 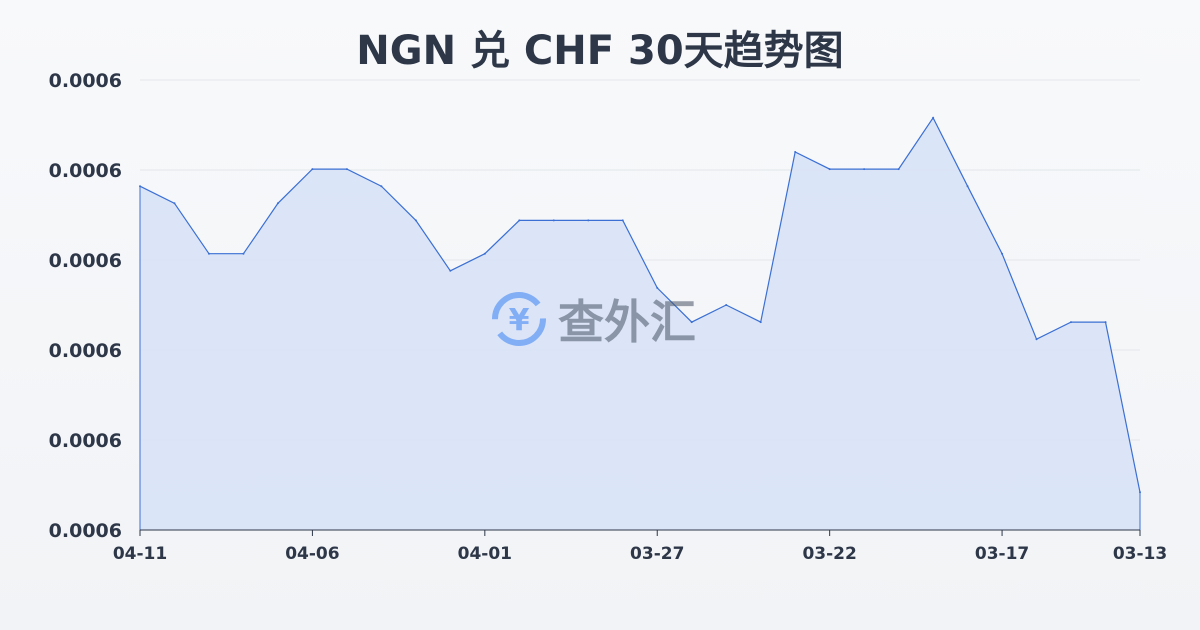 I want to click on watermark: ¥ 查外汇, so click(x=592, y=319).